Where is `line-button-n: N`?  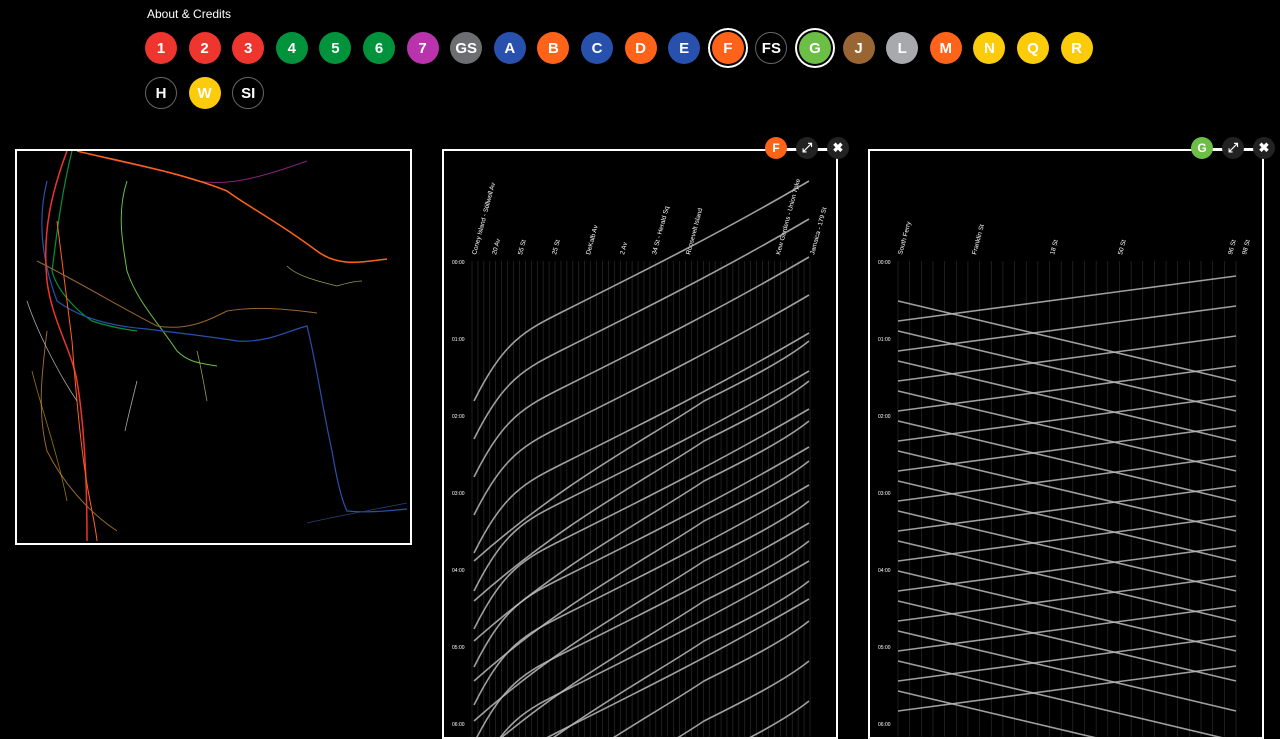 line-button-n: N is located at coordinates (989, 48).